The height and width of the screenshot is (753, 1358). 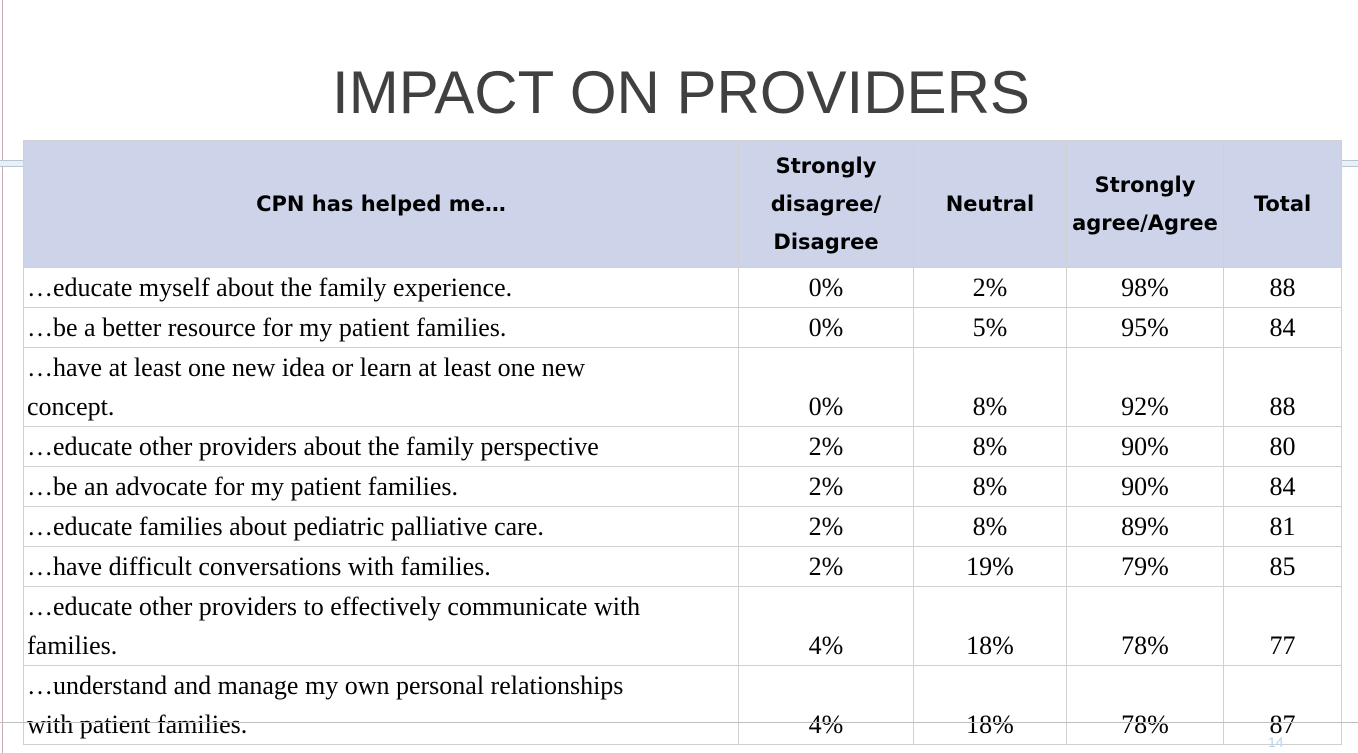 What do you see at coordinates (1349, 163) in the screenshot?
I see `decorative-rule-right` at bounding box center [1349, 163].